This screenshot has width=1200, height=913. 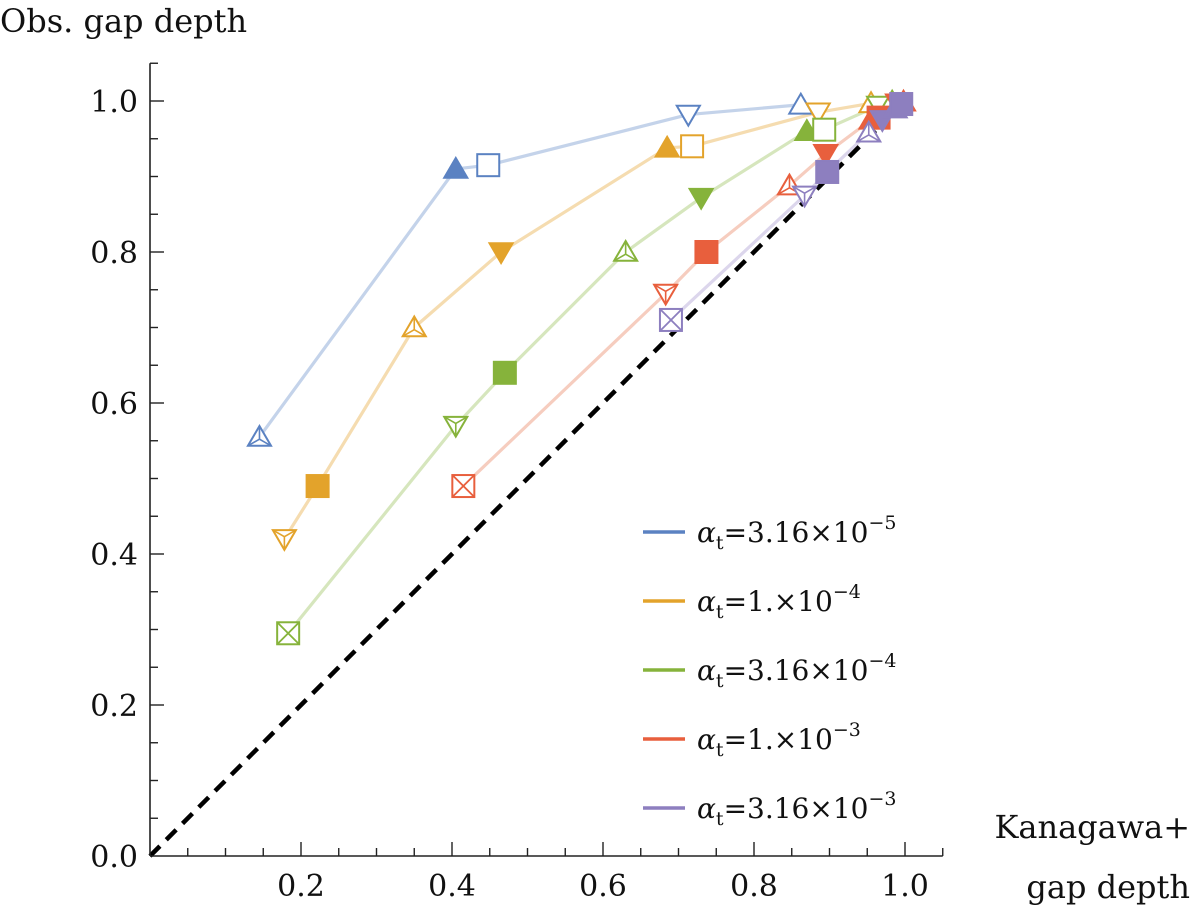 I want to click on x-tick-label: 1.0, so click(x=905, y=886).